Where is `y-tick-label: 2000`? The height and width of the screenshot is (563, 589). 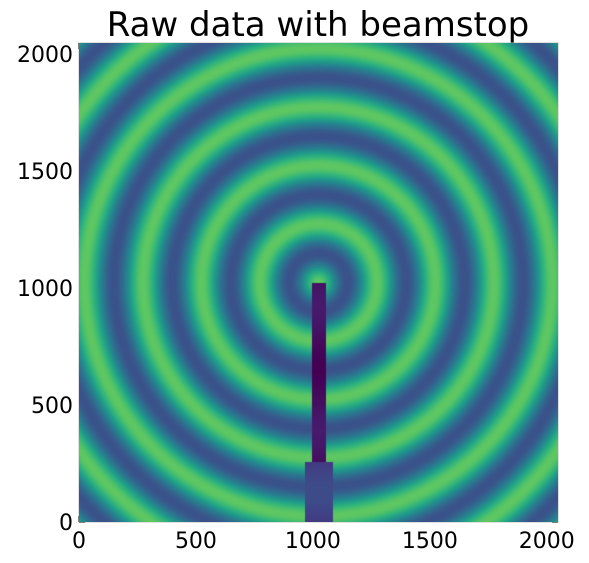
y-tick-label: 2000 is located at coordinates (45, 55).